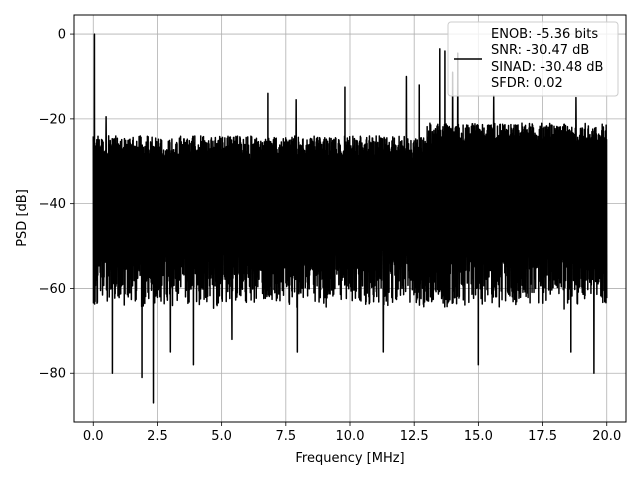 The height and width of the screenshot is (480, 640). I want to click on x-tick-label: 7.5, so click(285, 436).